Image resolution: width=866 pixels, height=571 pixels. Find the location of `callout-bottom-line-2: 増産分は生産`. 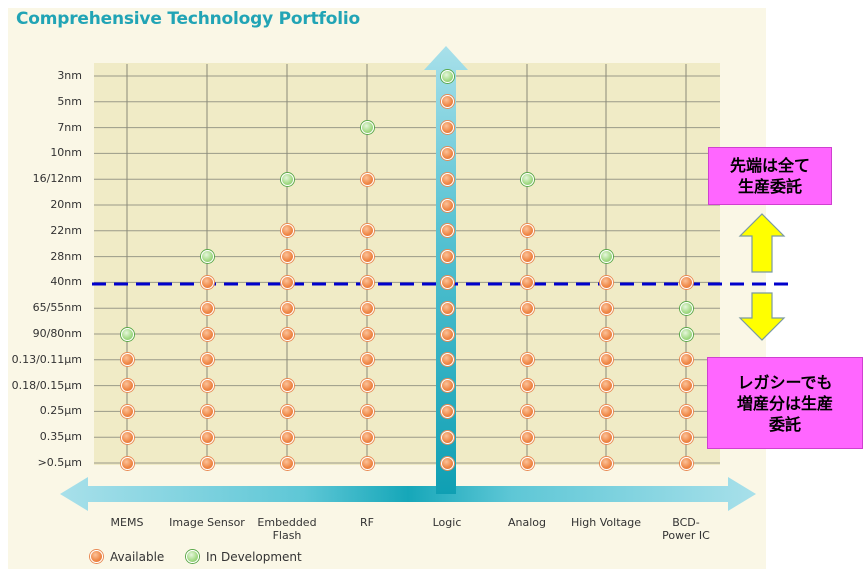

callout-bottom-line-2: 増産分は生産 is located at coordinates (784, 403).